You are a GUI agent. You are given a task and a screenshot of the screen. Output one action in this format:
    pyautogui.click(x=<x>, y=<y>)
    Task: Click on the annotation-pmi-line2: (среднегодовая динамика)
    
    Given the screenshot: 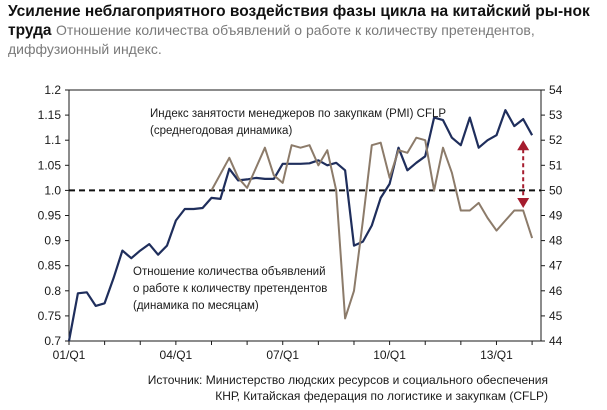 What is the action you would take?
    pyautogui.click(x=221, y=131)
    